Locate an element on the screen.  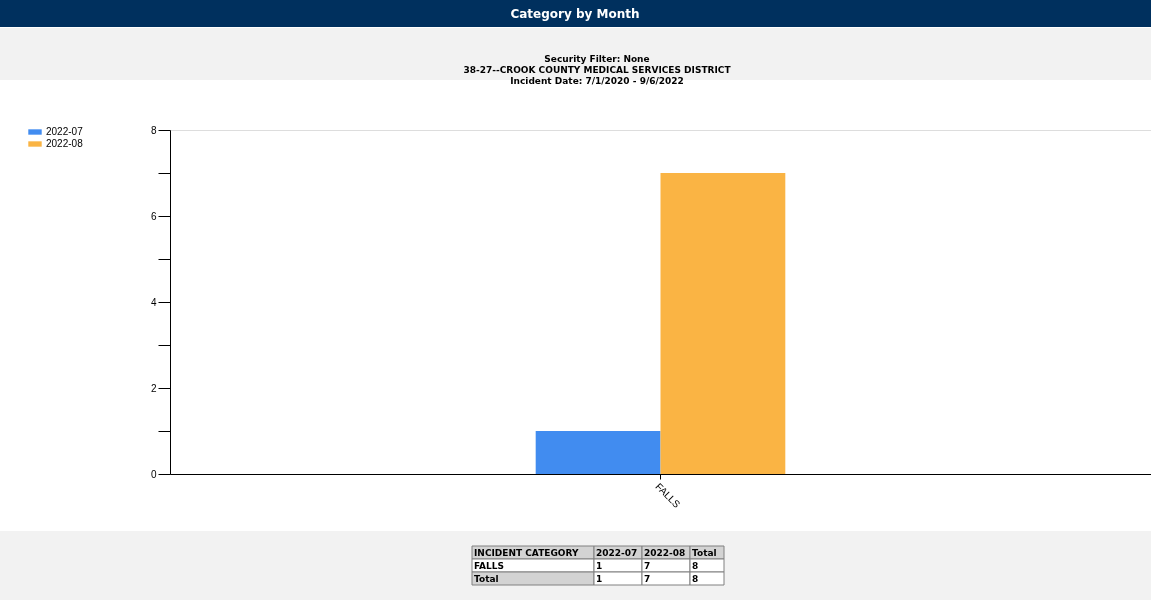
y-tick-label: 6 is located at coordinates (153, 216).